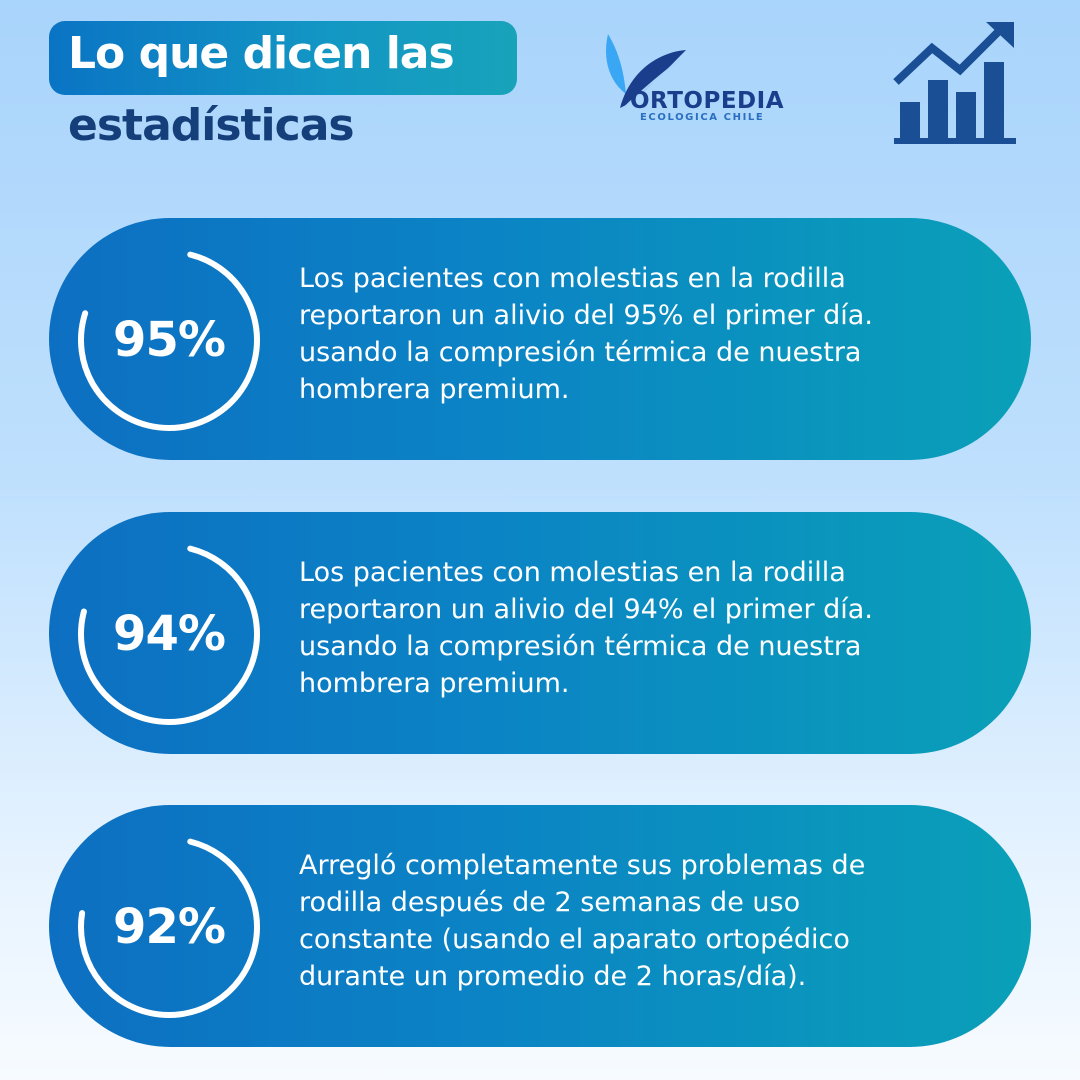 The height and width of the screenshot is (1080, 1080). Describe the element at coordinates (550, 902) in the screenshot. I see `stat-line: rodilla después de 2 semanas de uso` at that location.